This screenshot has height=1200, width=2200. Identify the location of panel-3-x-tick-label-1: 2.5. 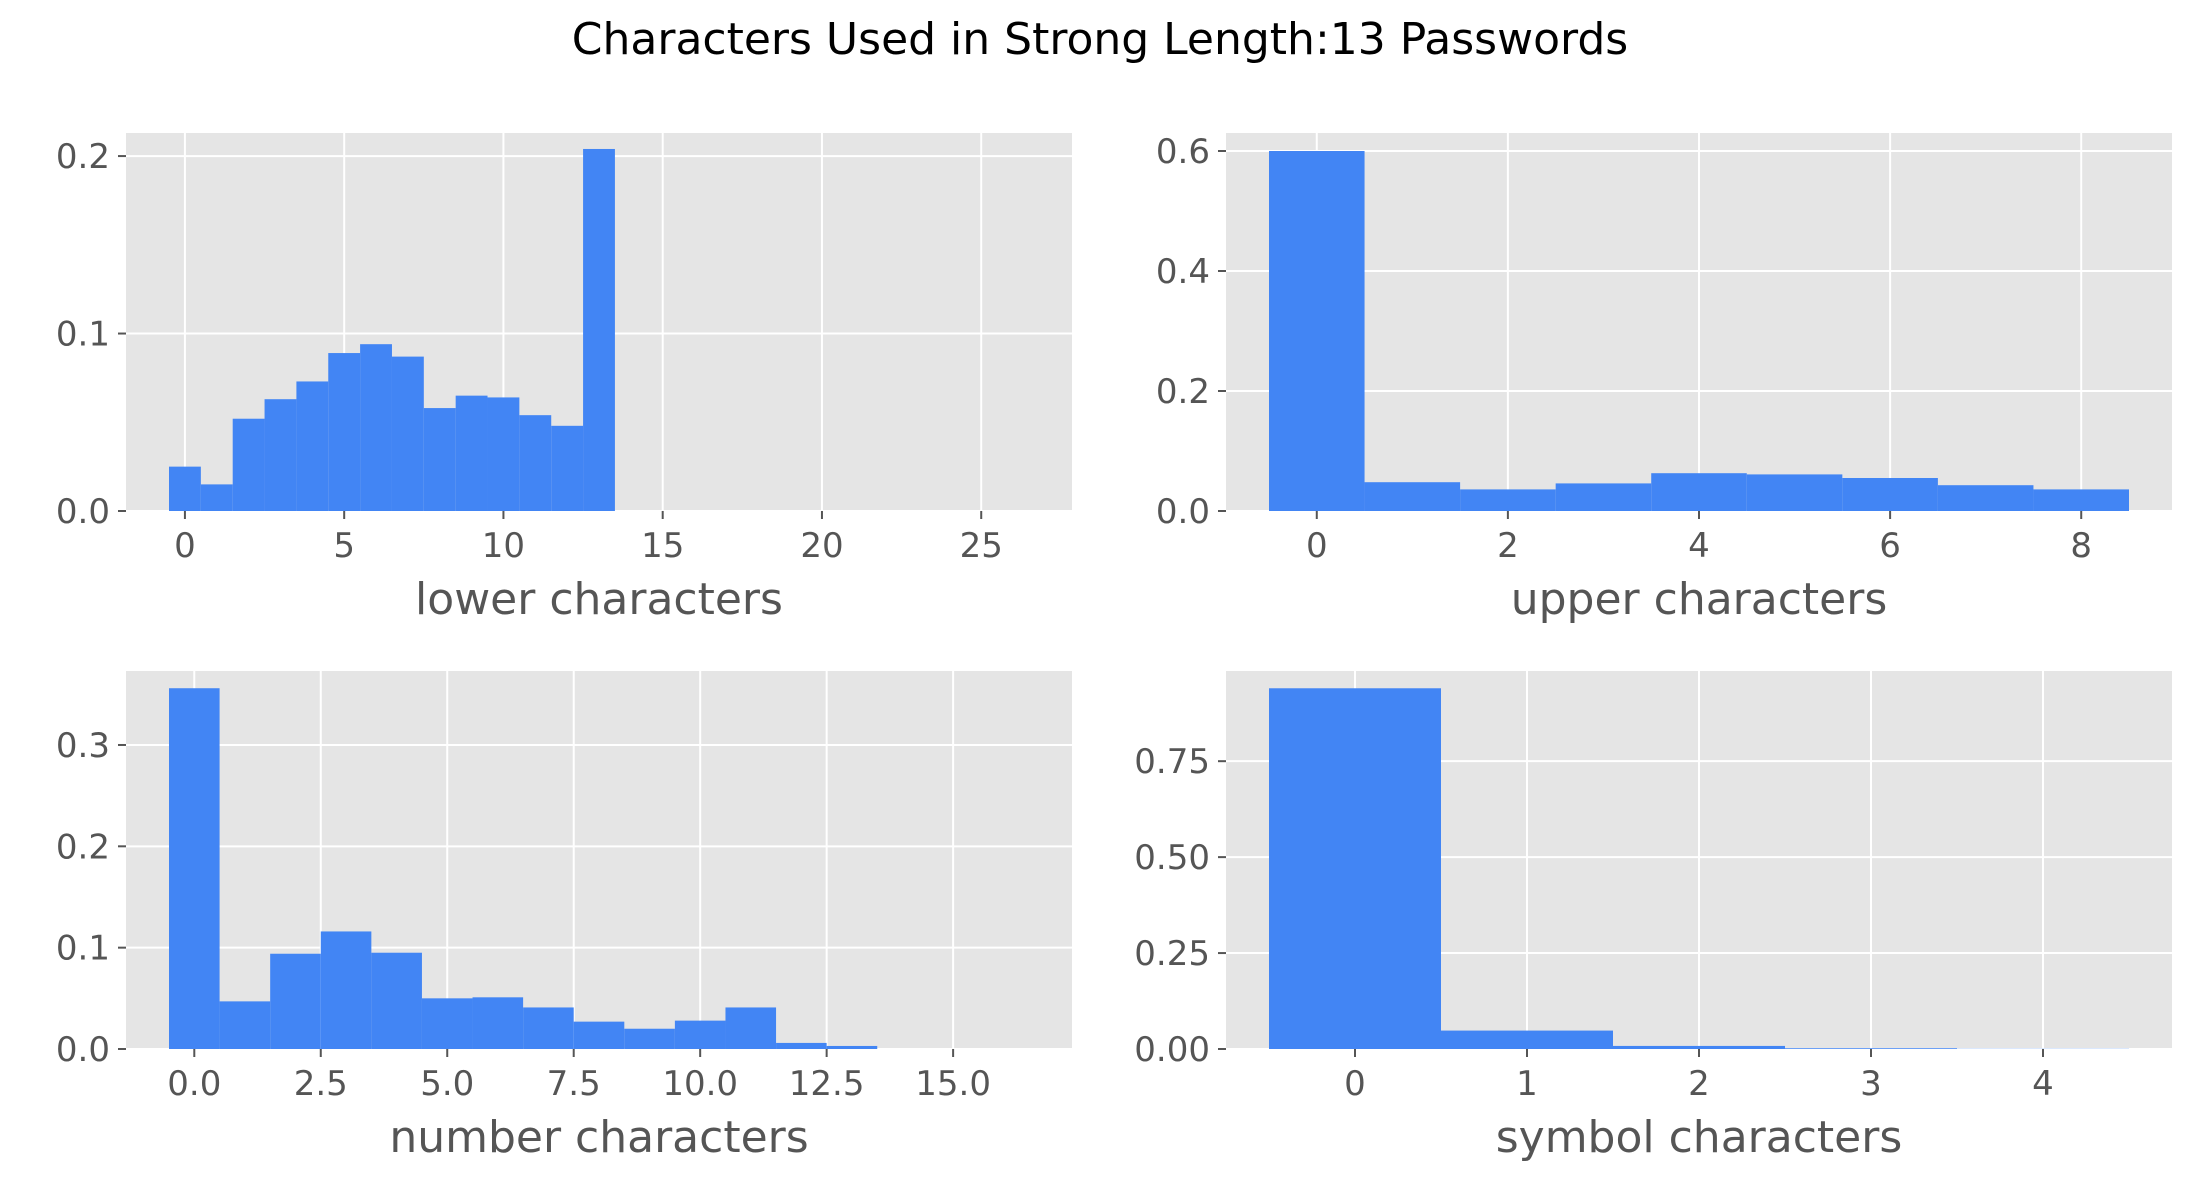
(321, 1084).